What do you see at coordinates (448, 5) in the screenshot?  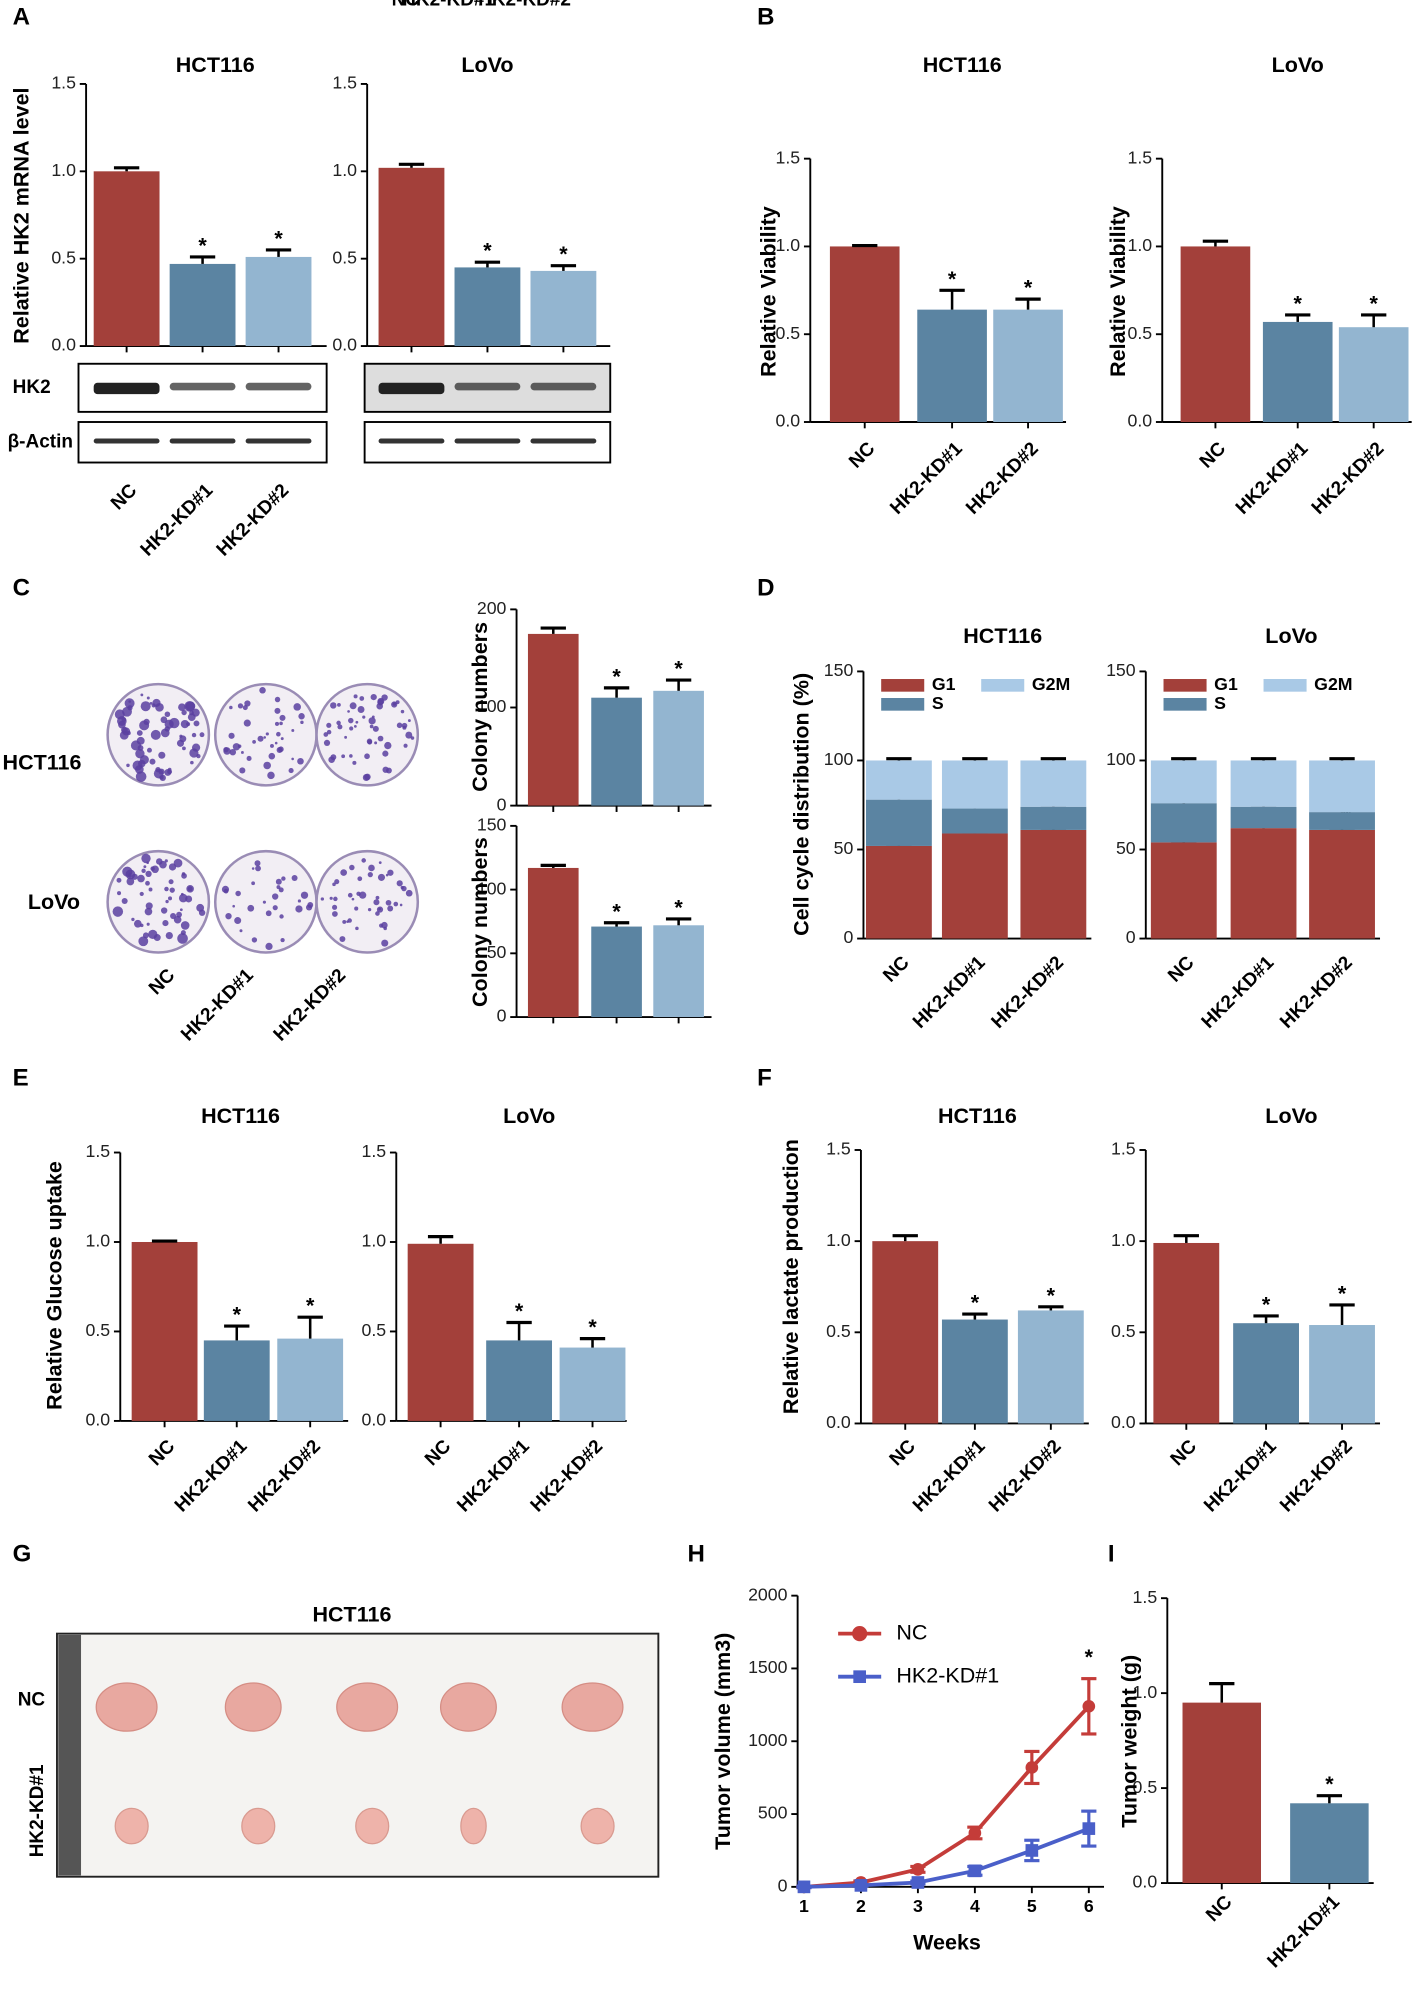 I see `x-tick-label: HK2-KD#1` at bounding box center [448, 5].